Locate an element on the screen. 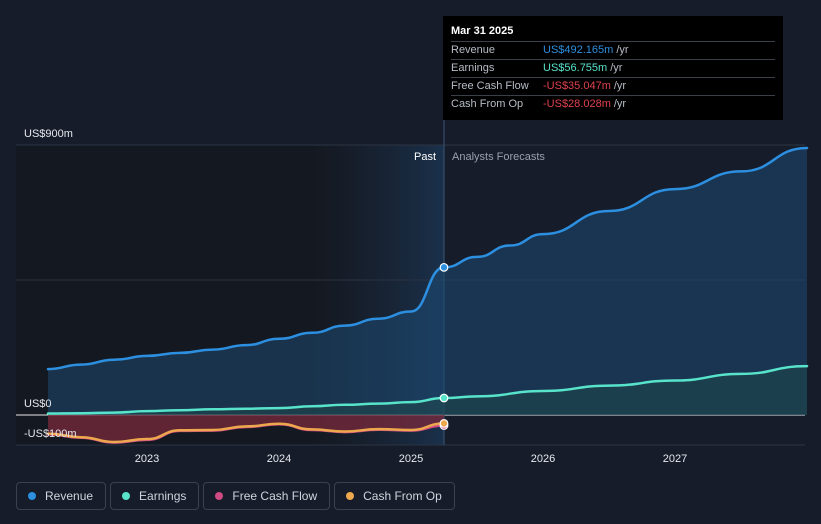 The image size is (821, 524). x-tick-label: 2024 is located at coordinates (279, 459).